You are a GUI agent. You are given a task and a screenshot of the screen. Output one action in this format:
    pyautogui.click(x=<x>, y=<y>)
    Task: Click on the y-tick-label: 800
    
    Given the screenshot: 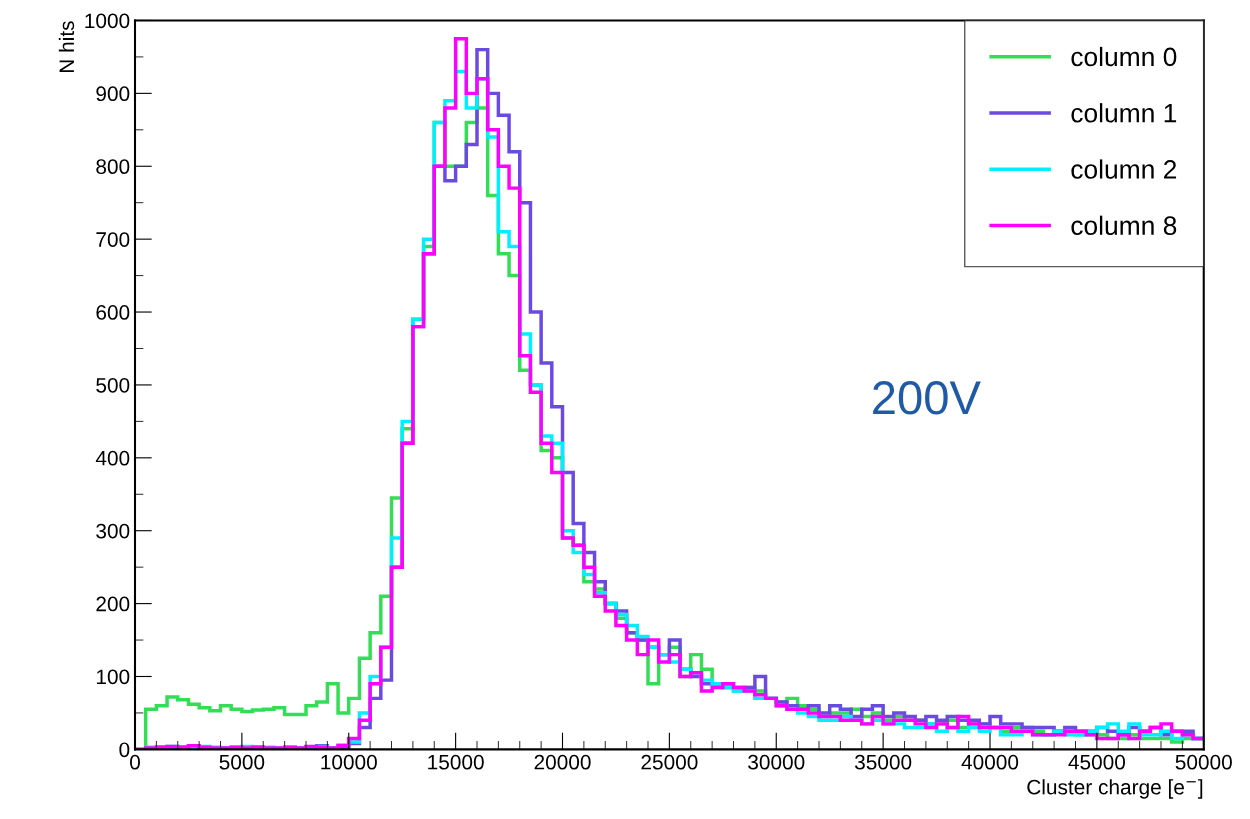 What is the action you would take?
    pyautogui.click(x=113, y=167)
    